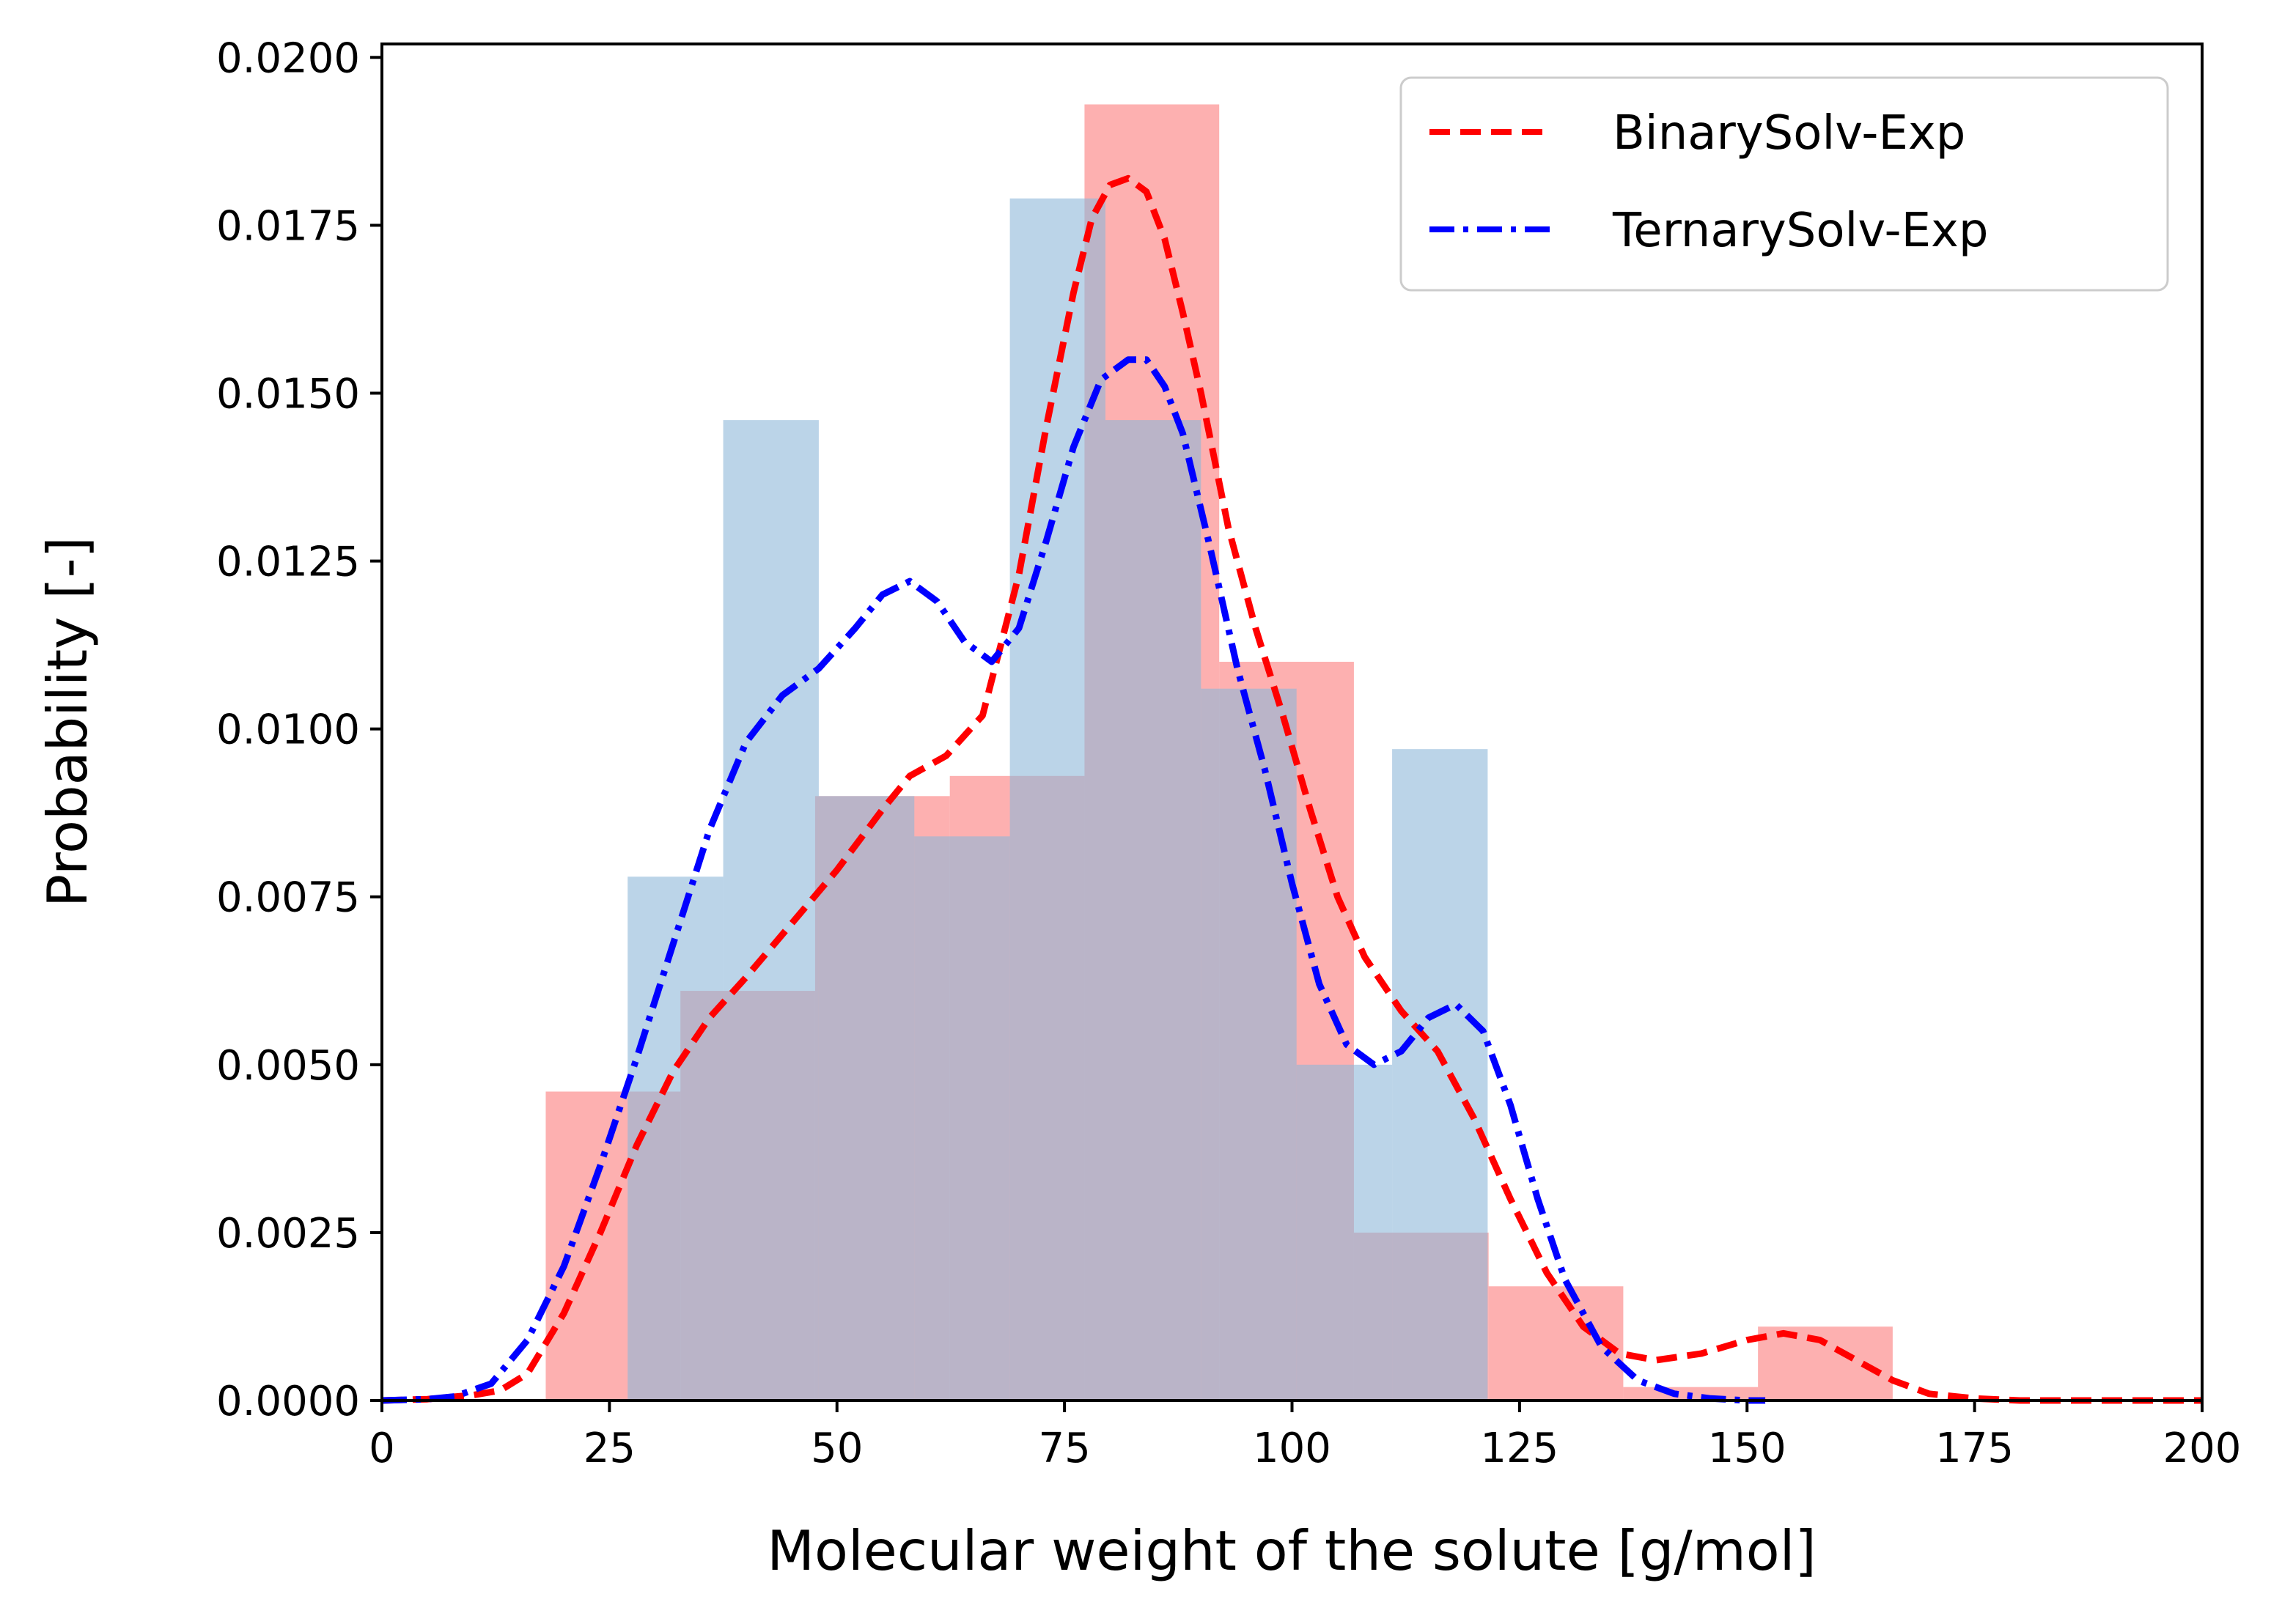 The width and height of the screenshot is (2293, 1624). What do you see at coordinates (288, 1234) in the screenshot?
I see `y-tick-label: 0.0025` at bounding box center [288, 1234].